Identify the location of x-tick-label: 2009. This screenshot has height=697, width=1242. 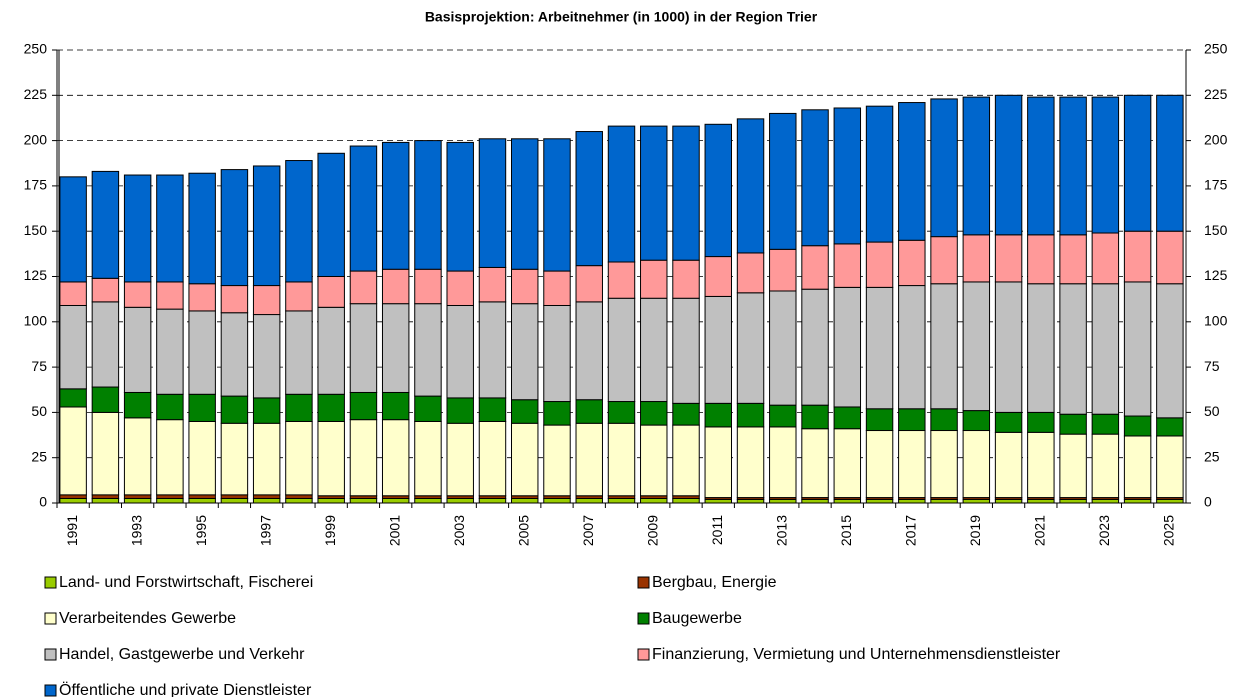
(652, 530).